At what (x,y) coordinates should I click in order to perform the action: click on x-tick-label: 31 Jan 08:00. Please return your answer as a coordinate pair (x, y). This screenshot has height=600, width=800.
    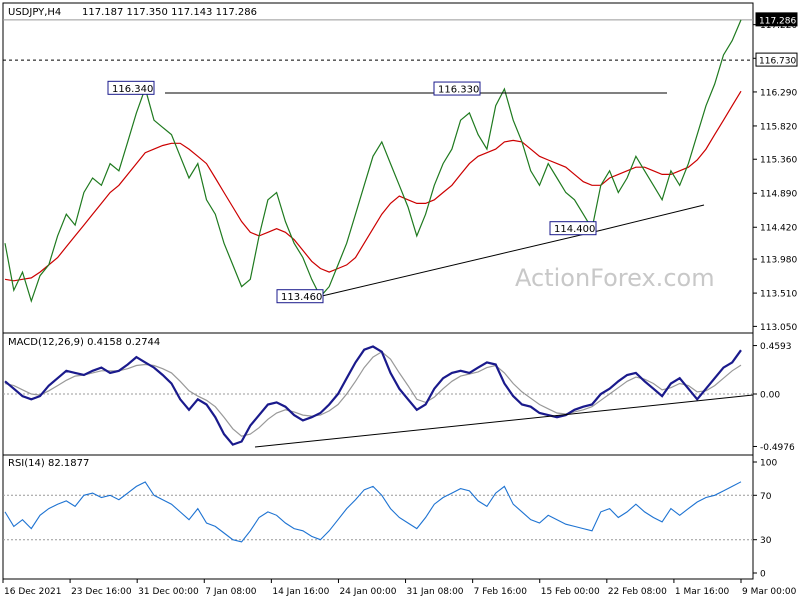
    Looking at the image, I should click on (435, 592).